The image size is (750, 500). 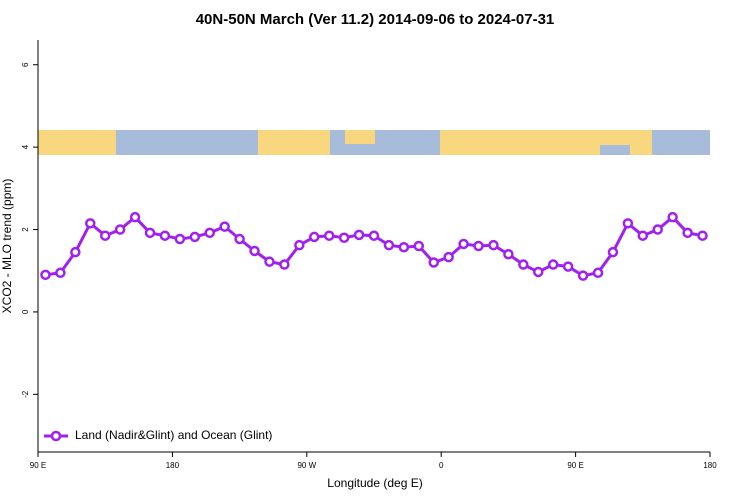 What do you see at coordinates (25, 64) in the screenshot?
I see `y-tick-label: 6` at bounding box center [25, 64].